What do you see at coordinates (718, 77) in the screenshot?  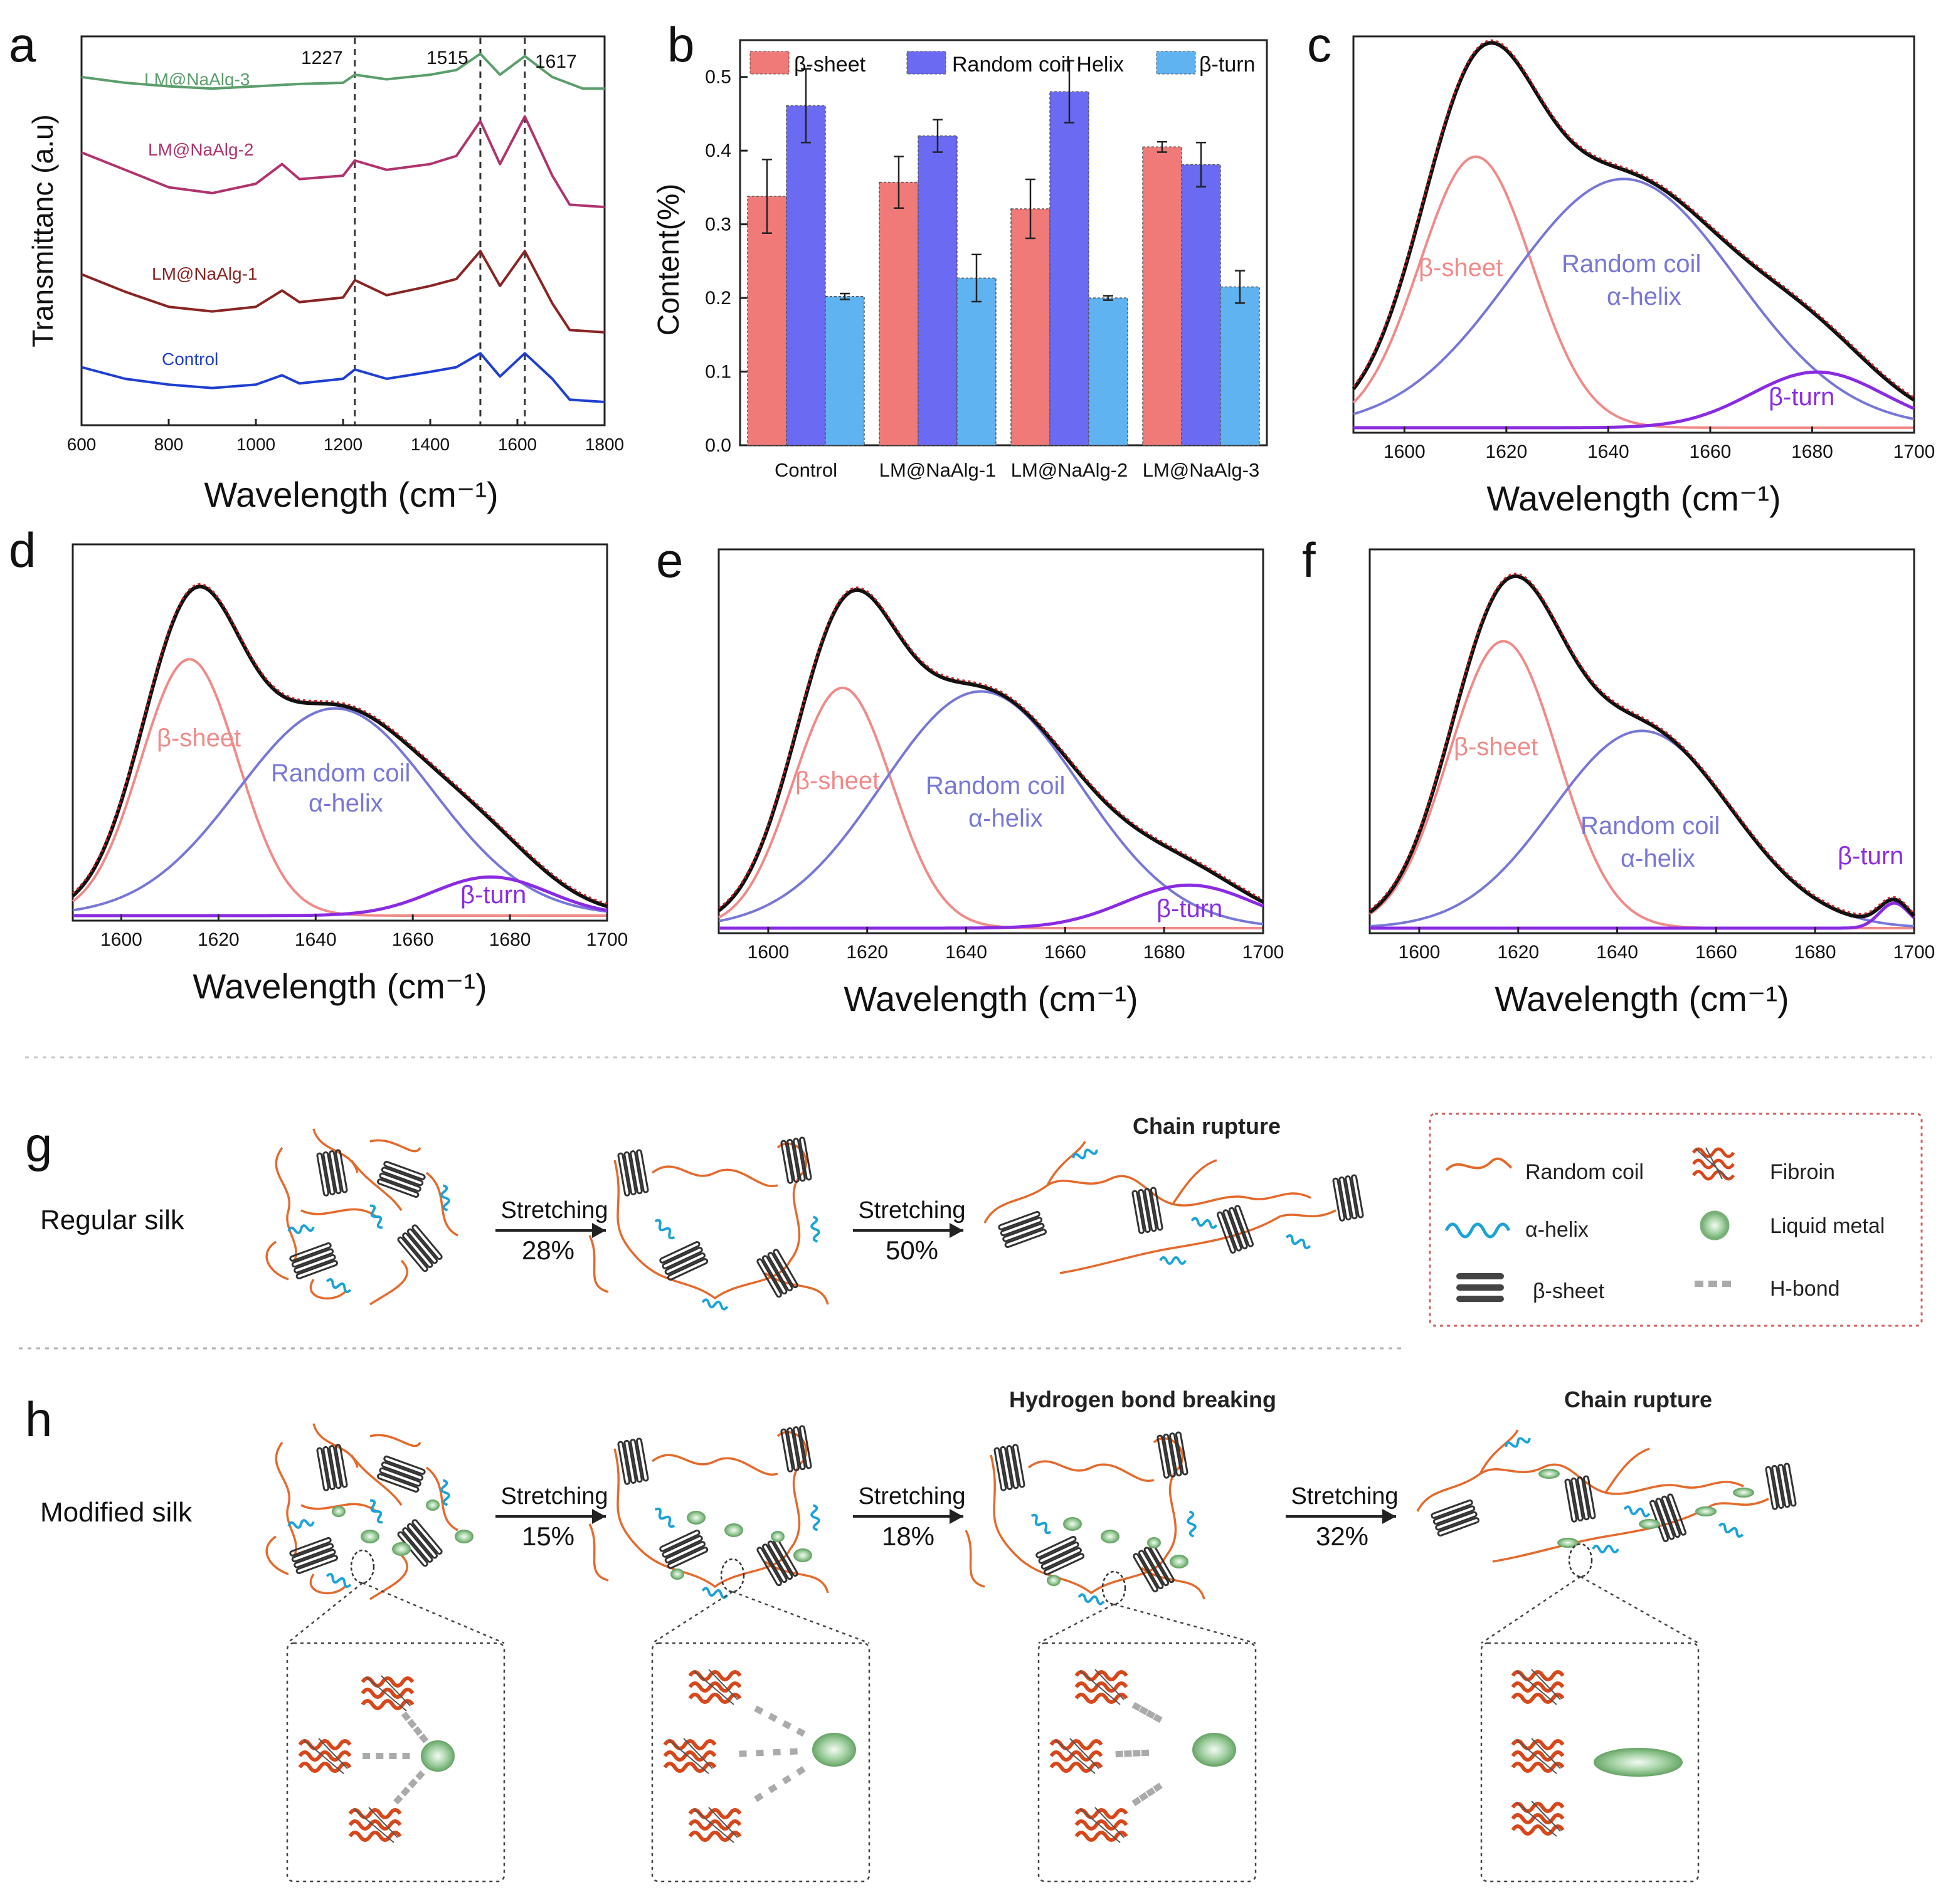 I see `y-tick-label: 0.5` at bounding box center [718, 77].